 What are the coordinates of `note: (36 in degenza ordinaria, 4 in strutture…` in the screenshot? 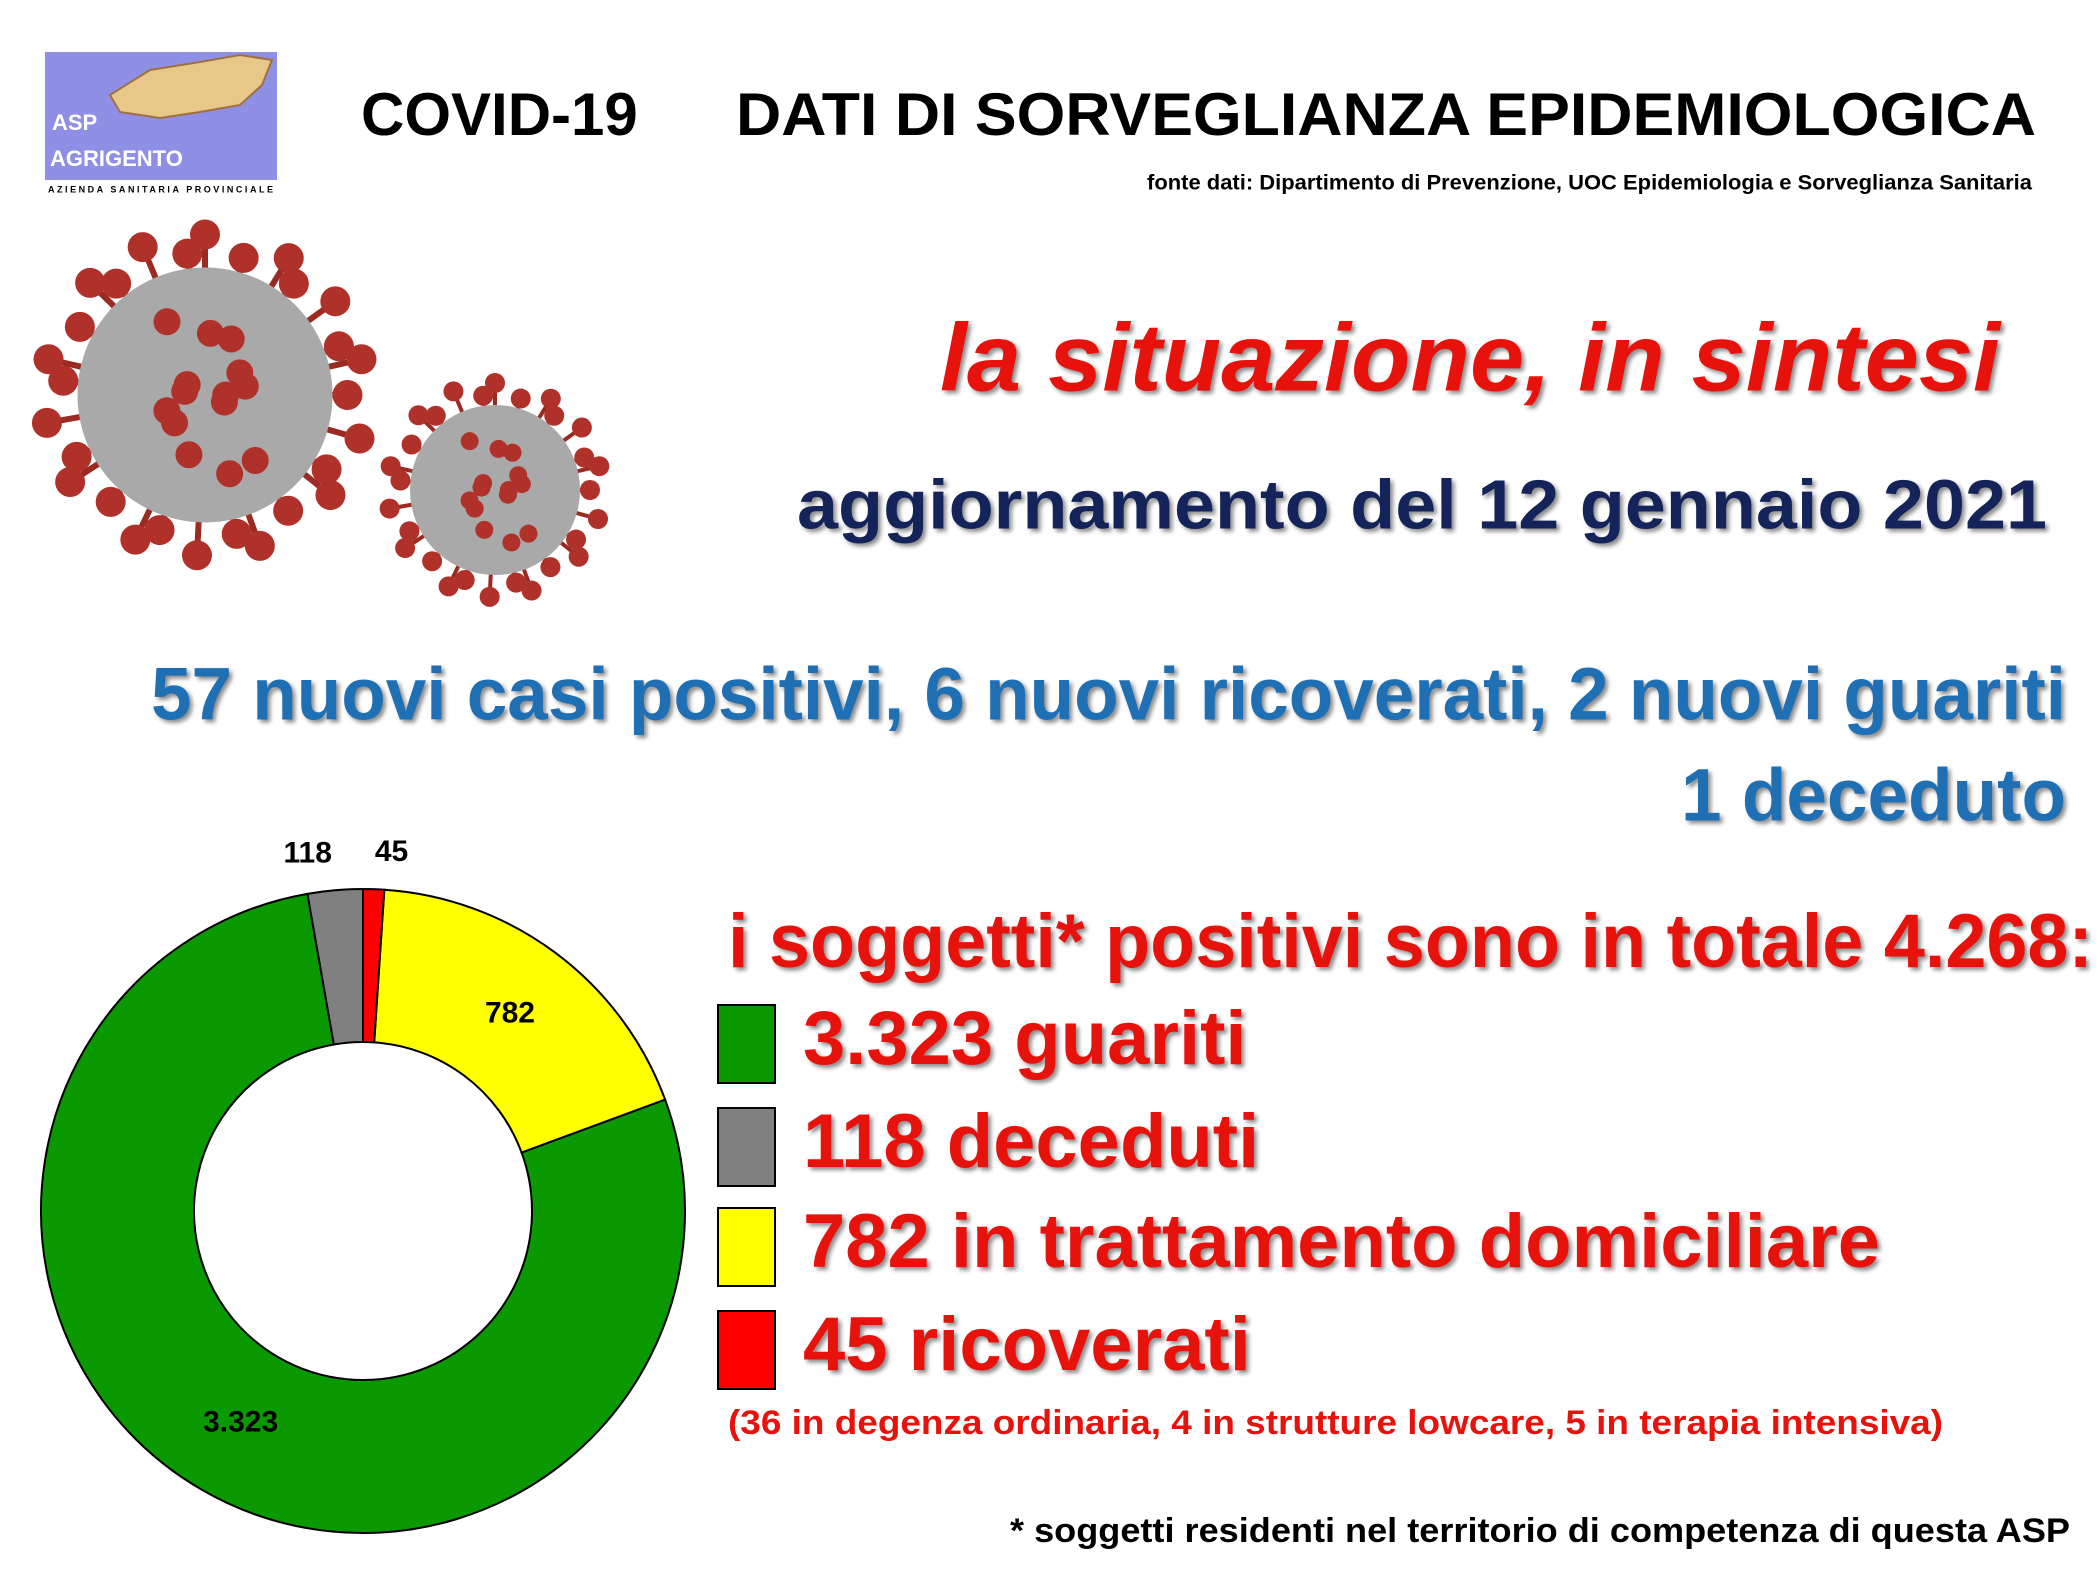 It's located at (1335, 1423).